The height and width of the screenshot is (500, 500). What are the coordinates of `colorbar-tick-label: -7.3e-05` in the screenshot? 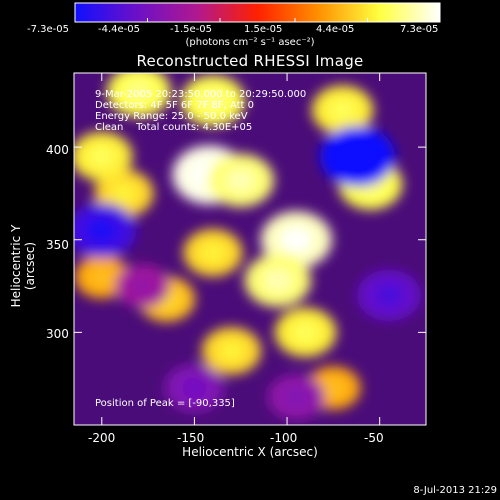 It's located at (48, 29).